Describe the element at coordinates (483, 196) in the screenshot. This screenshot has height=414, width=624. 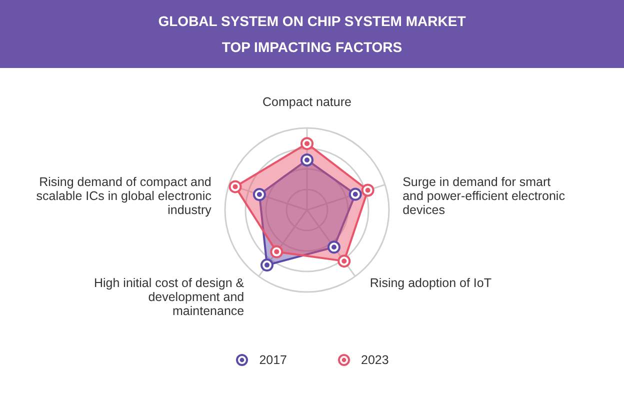
I see `spoke-label: Surge in demand for smart and power-efficient electronic devices` at that location.